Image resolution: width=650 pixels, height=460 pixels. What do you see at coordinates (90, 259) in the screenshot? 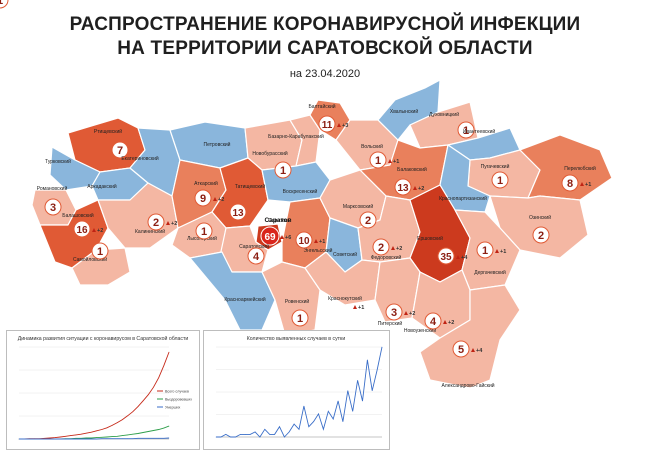
I see `district-16-name: Самойловский` at bounding box center [90, 259].